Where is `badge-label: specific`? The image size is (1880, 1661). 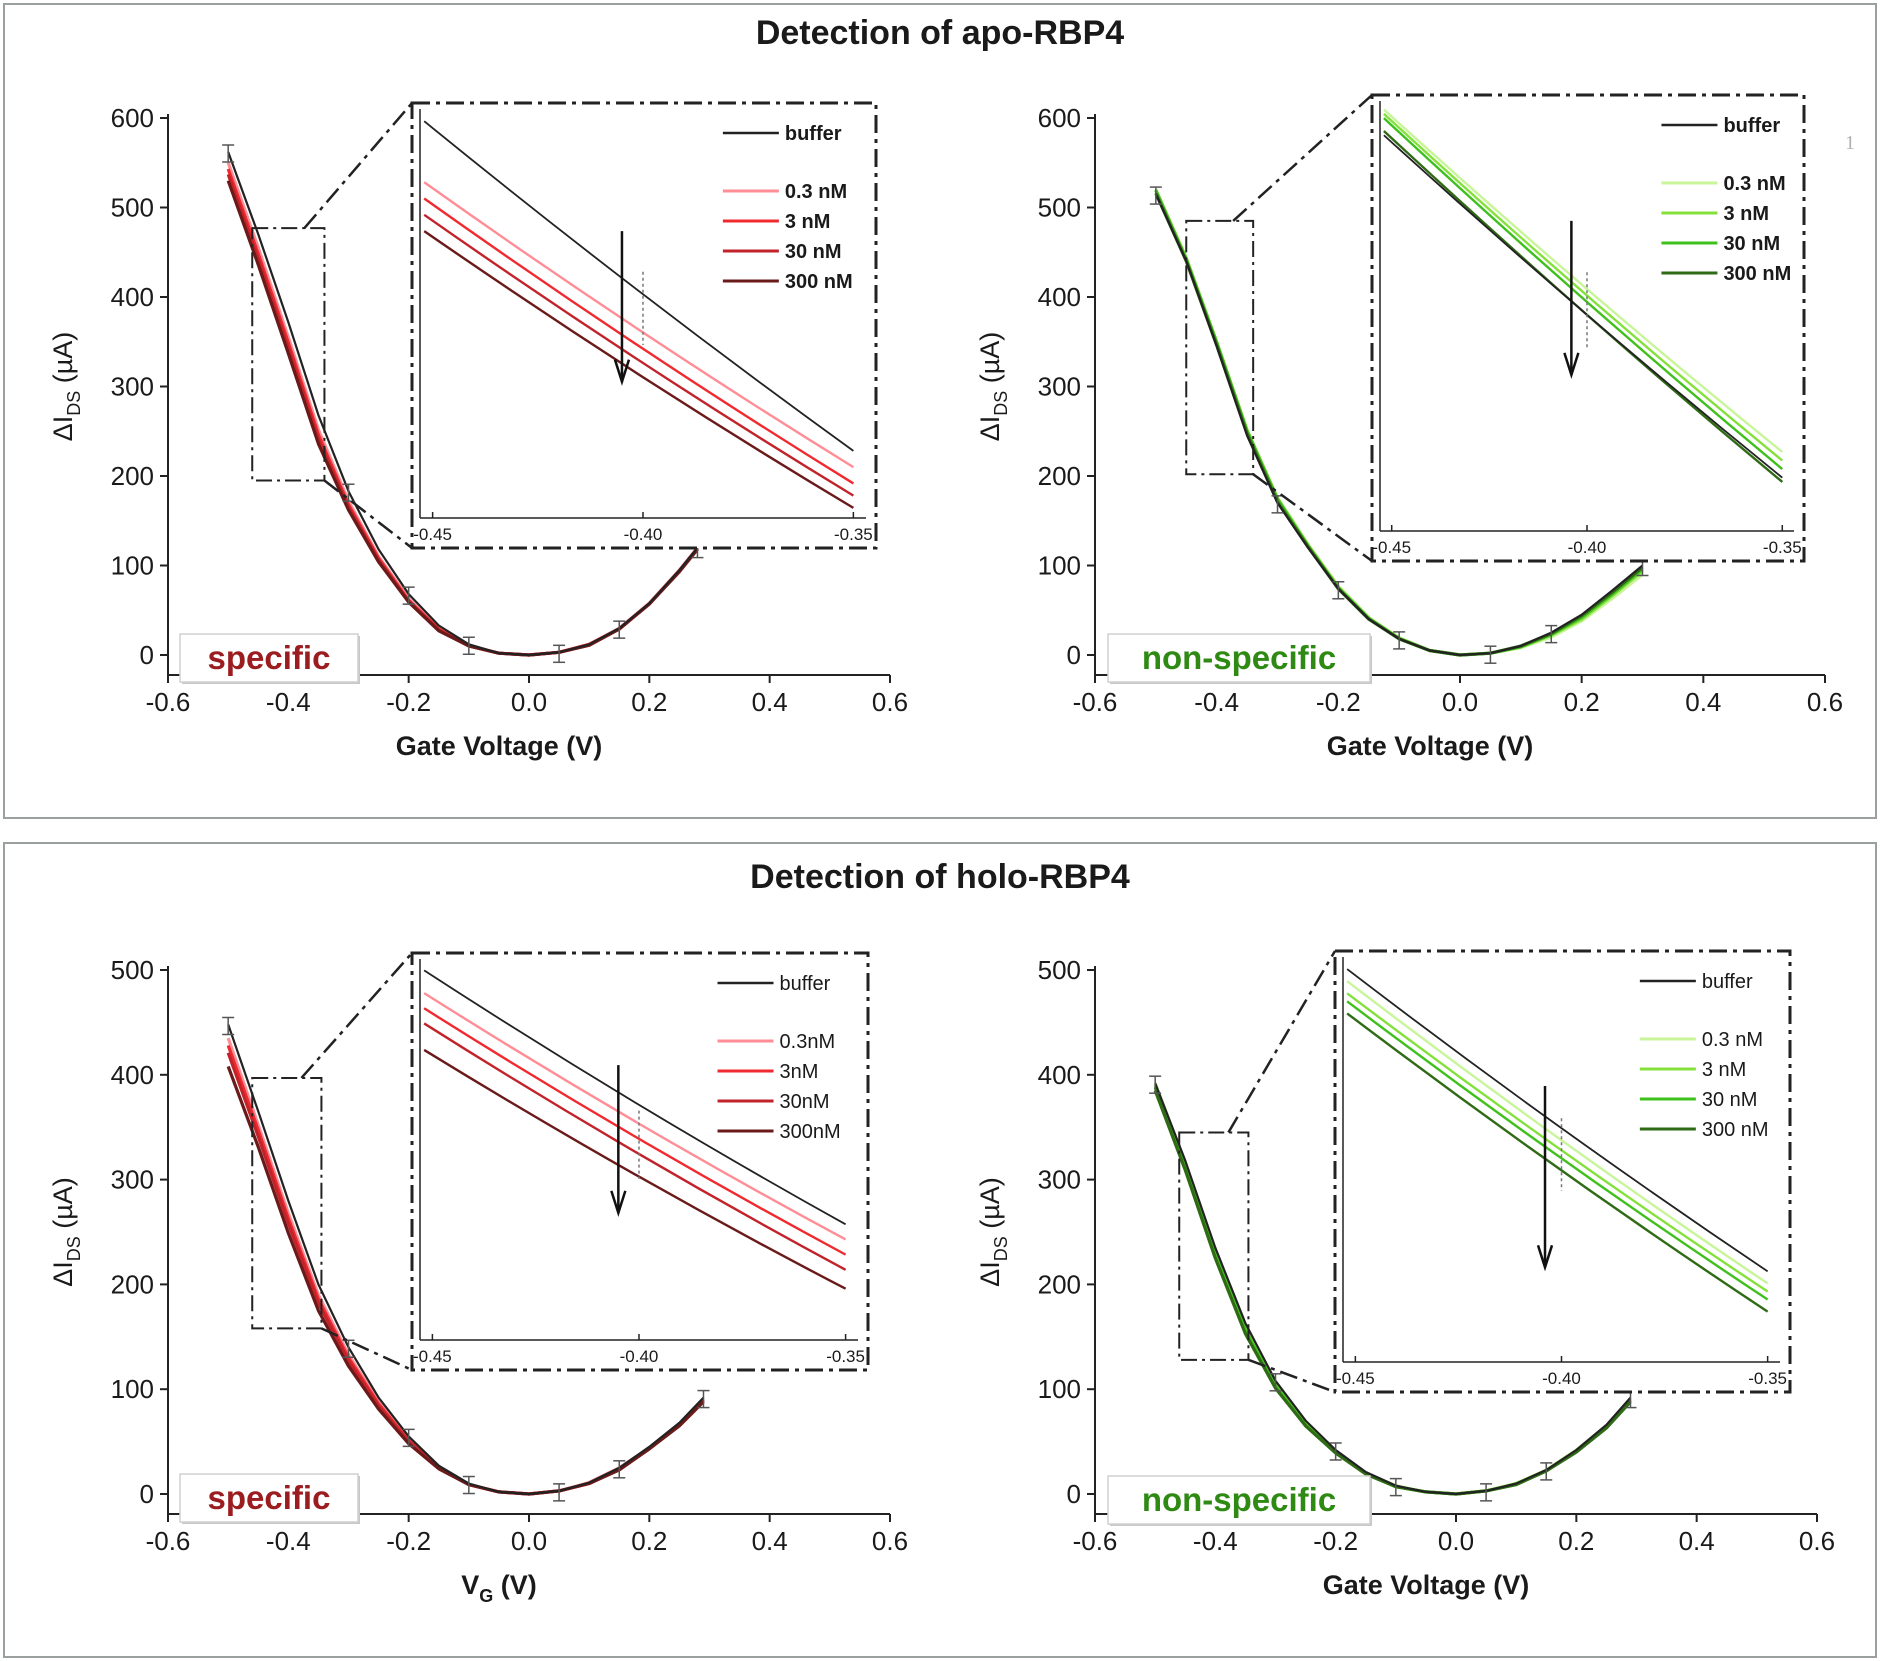
badge-label: specific is located at coordinates (269, 1497).